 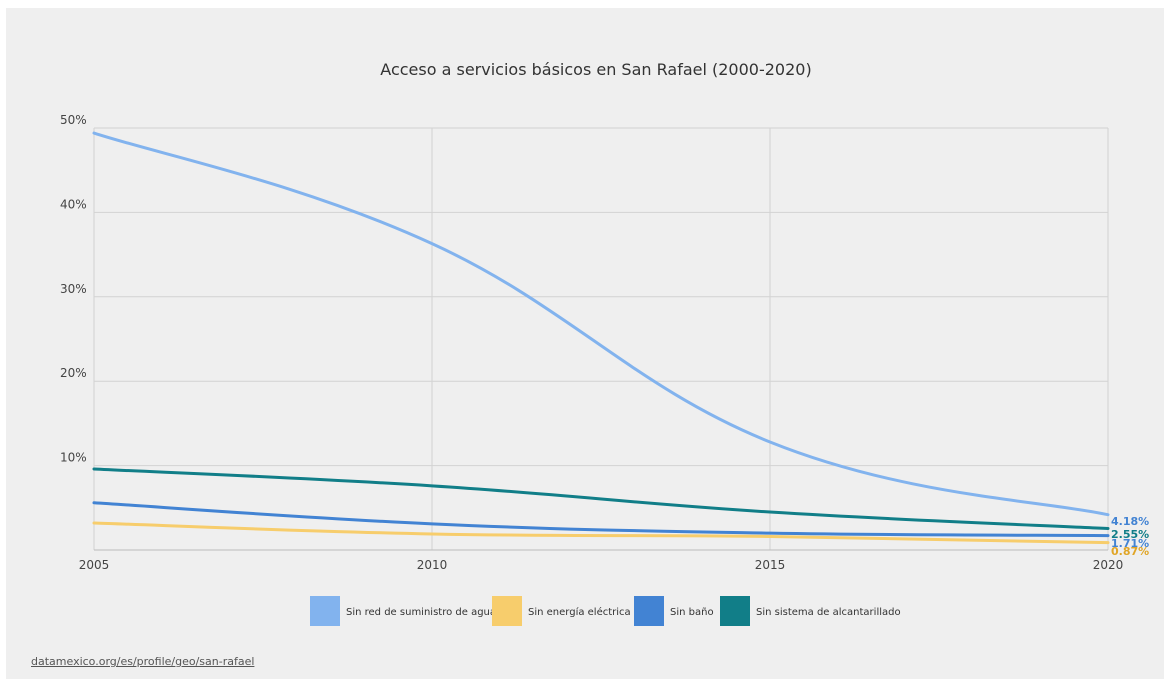 I want to click on legend-item-alcantarillado: Sin sistema de alcantarillado, so click(x=810, y=611).